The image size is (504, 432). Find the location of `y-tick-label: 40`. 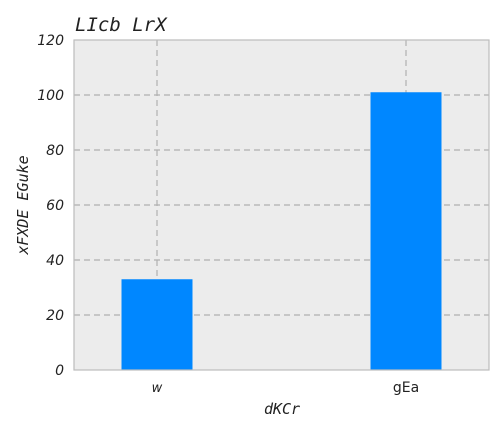

y-tick-label: 40 is located at coordinates (55, 261).